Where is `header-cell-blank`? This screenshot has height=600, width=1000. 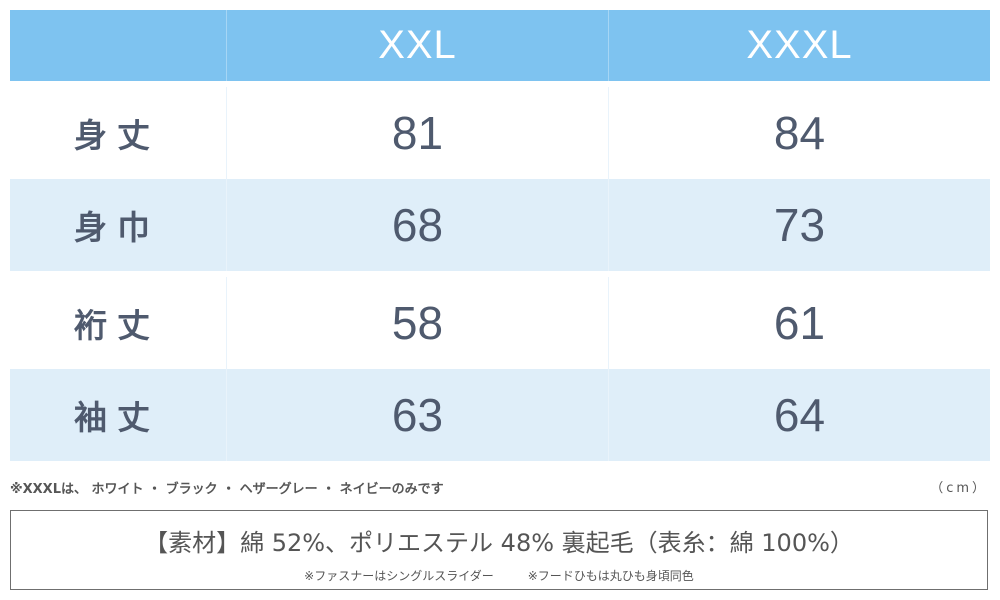 header-cell-blank is located at coordinates (118, 45).